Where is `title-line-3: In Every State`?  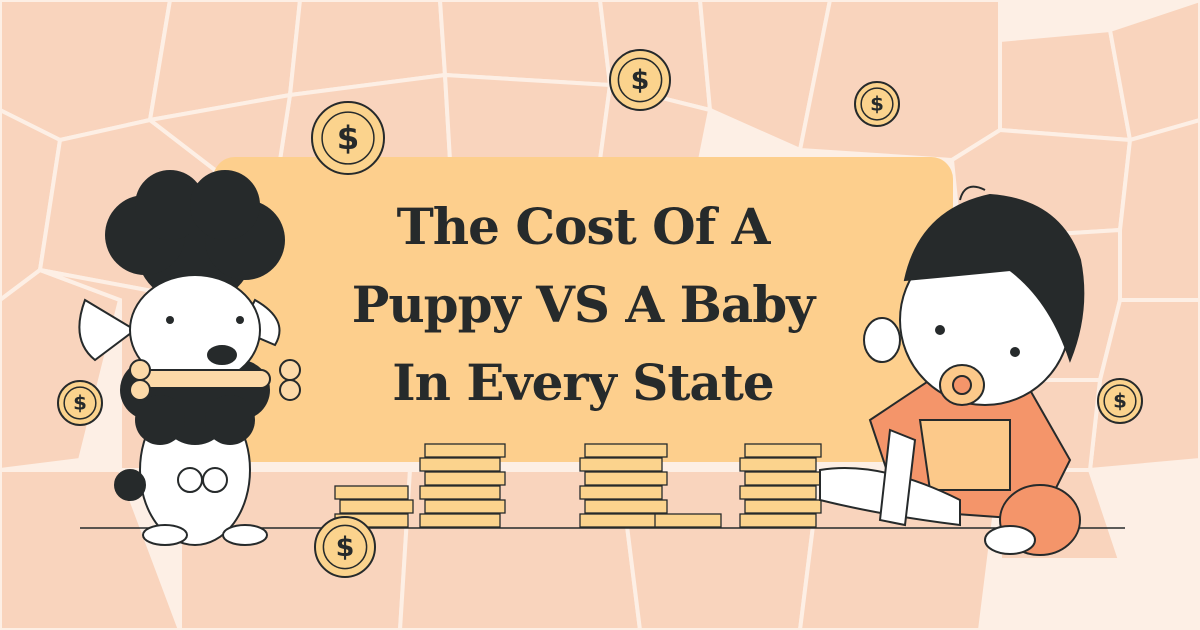
title-line-3: In Every State is located at coordinates (583, 382).